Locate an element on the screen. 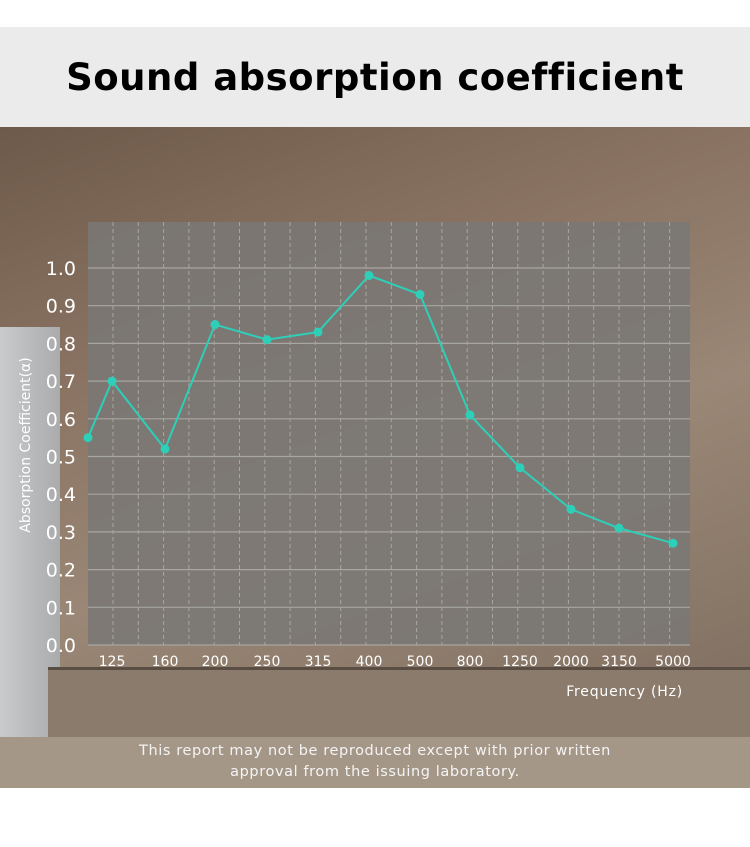 The width and height of the screenshot is (750, 847). y-tick-label: 1.0 is located at coordinates (61, 269).